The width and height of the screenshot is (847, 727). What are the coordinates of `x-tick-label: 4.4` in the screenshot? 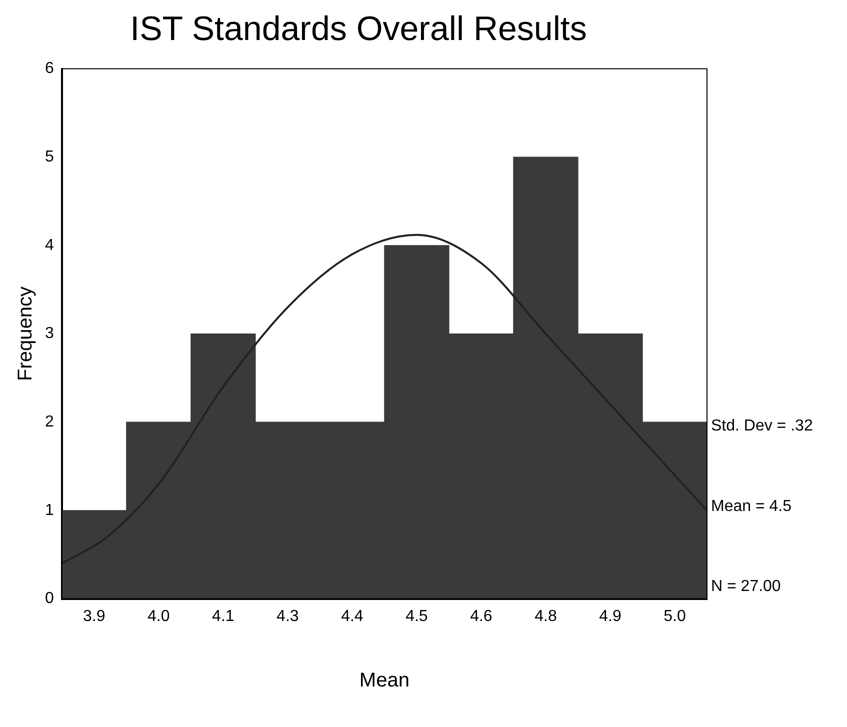 It's located at (352, 616).